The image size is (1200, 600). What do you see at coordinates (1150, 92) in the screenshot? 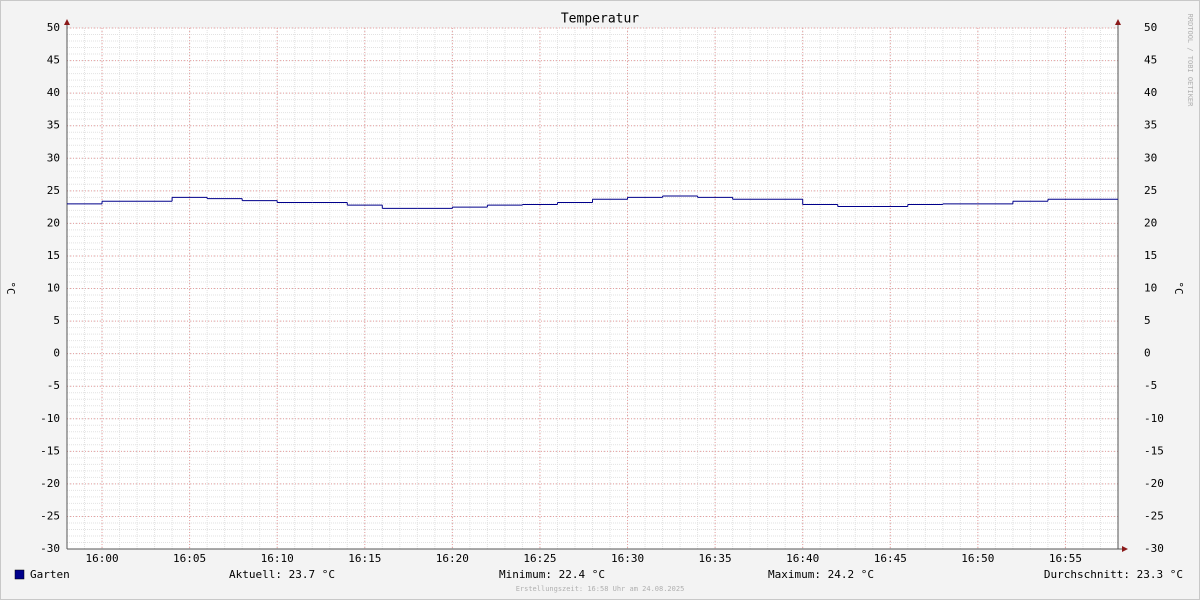
I see `y2-tick-label: 40` at bounding box center [1150, 92].